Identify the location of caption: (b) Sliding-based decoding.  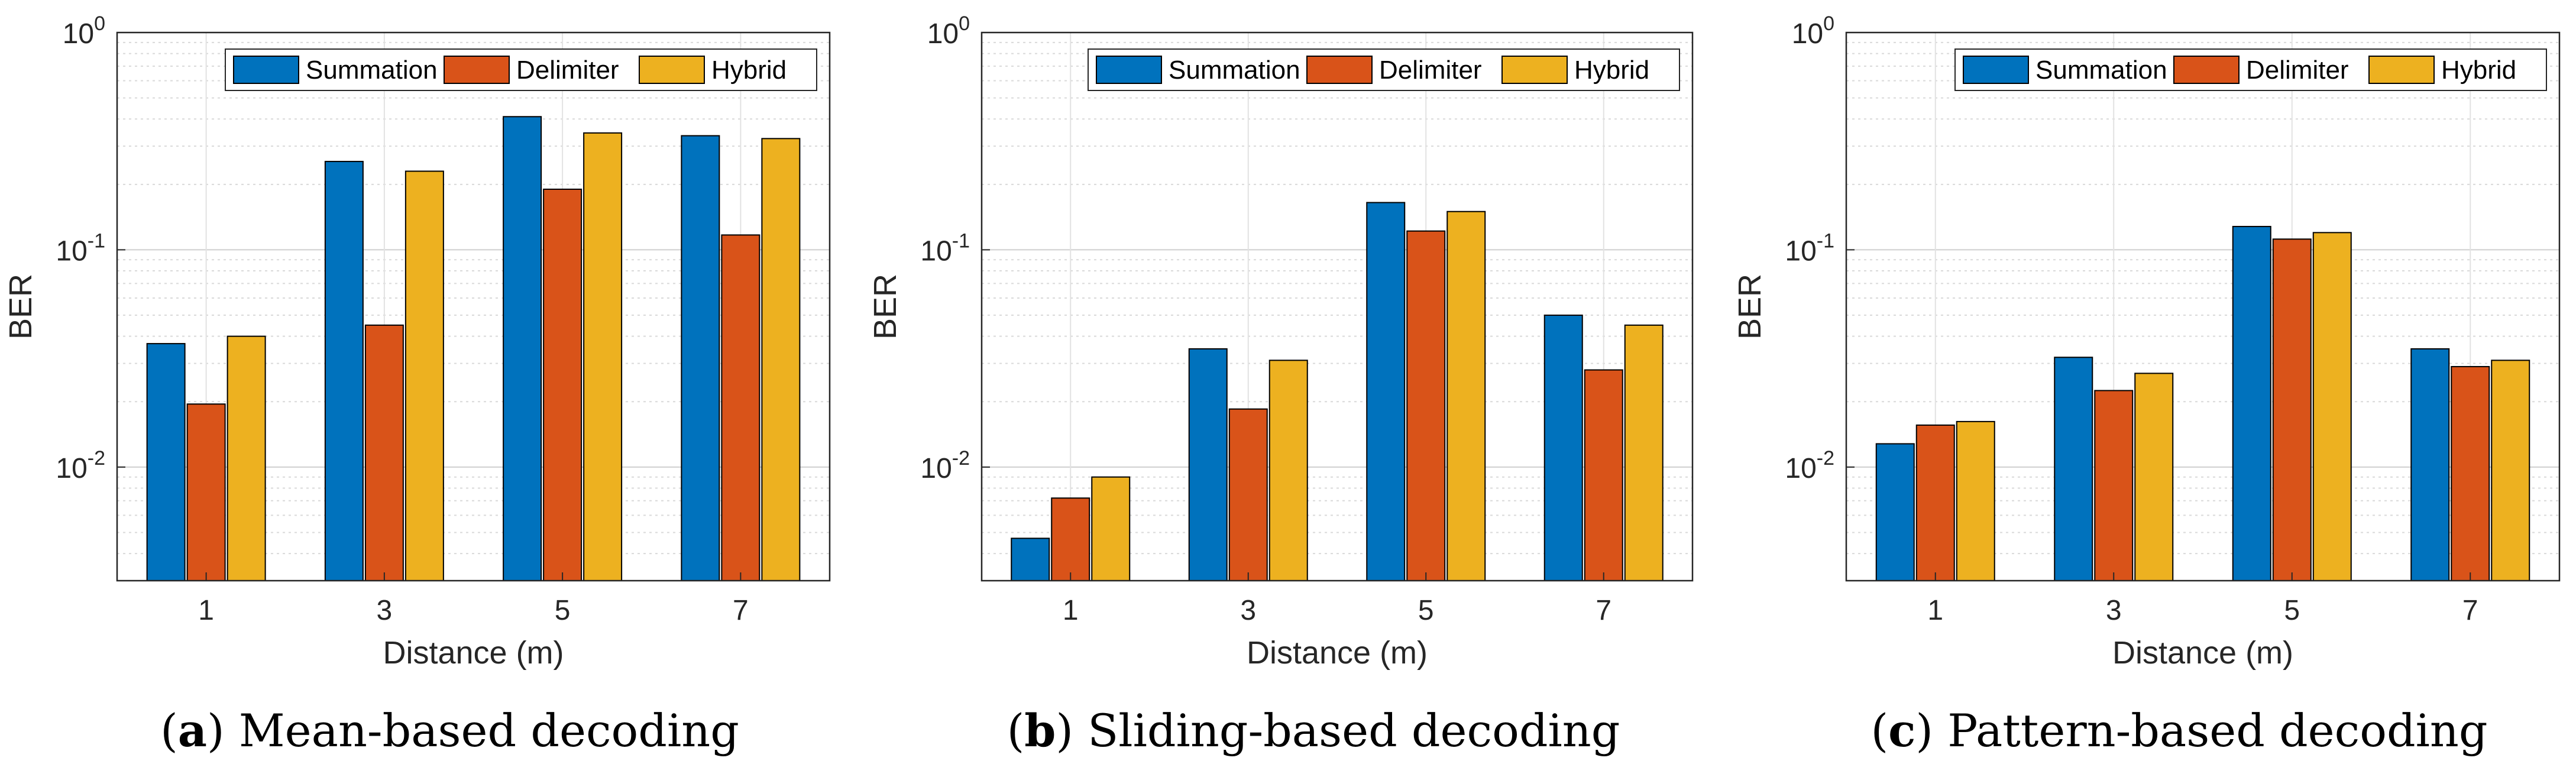
(1314, 730).